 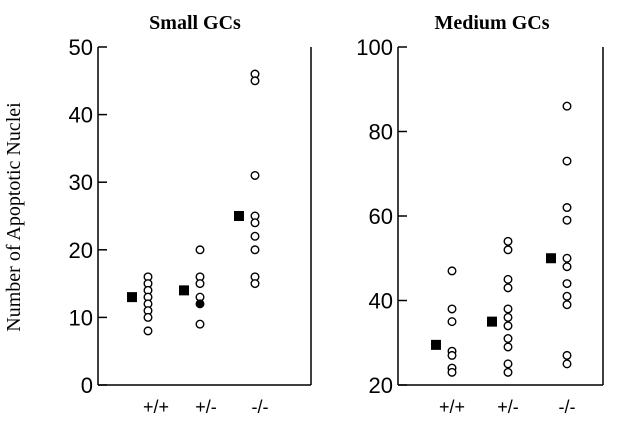 I want to click on y-tick-label: 10, so click(x=81, y=317).